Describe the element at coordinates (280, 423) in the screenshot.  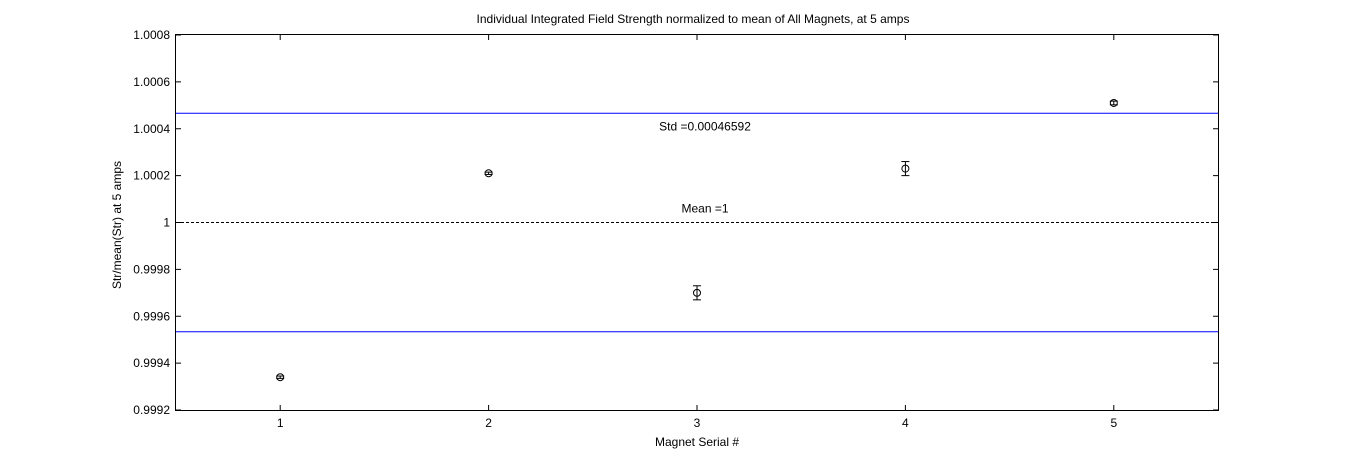
I see `x-tick-label: 1` at that location.